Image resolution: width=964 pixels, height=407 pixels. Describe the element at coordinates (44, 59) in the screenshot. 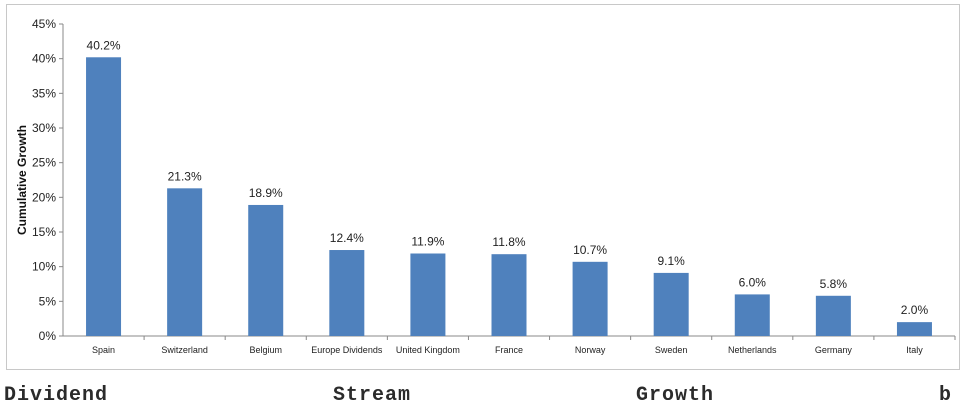

I see `y-tick-label: 40%` at that location.